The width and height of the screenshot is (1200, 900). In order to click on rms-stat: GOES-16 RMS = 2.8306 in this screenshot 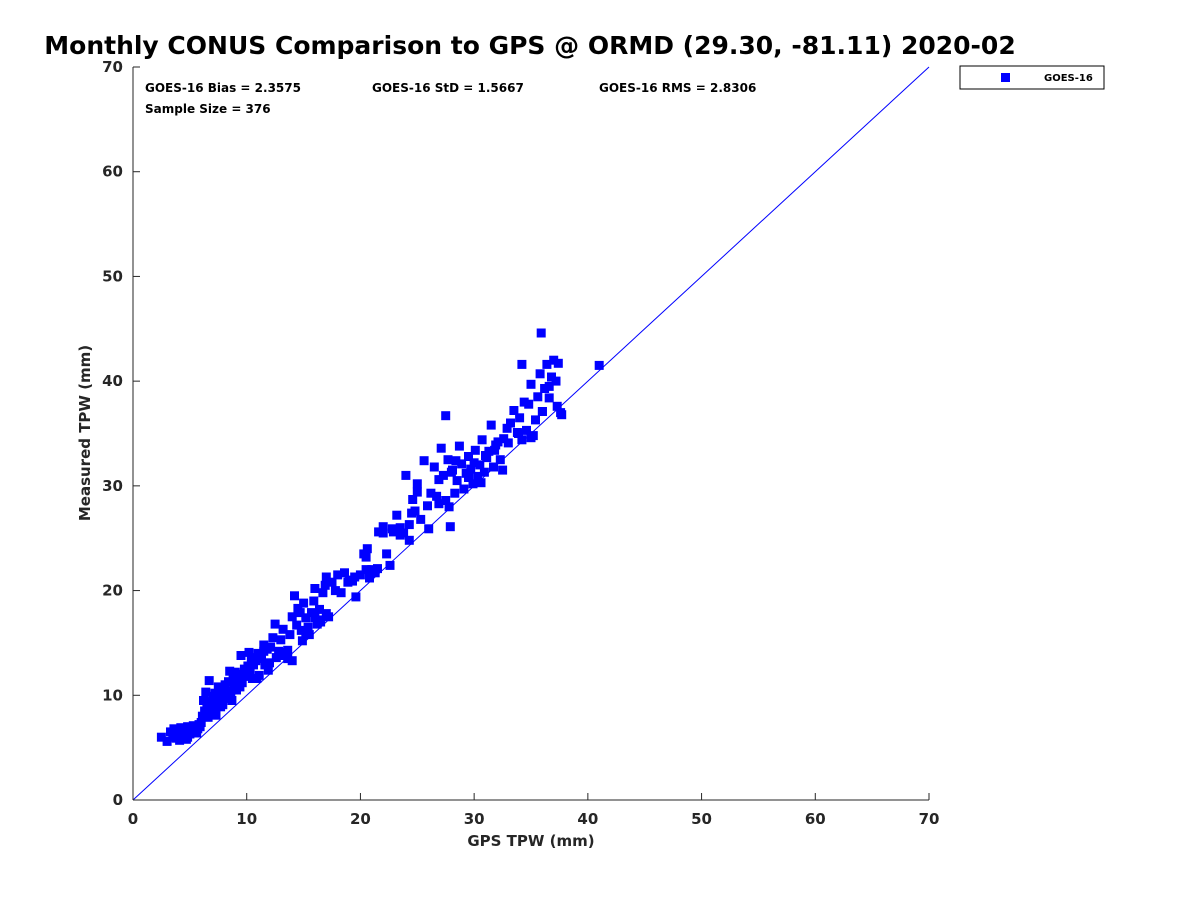, I will do `click(677, 88)`.